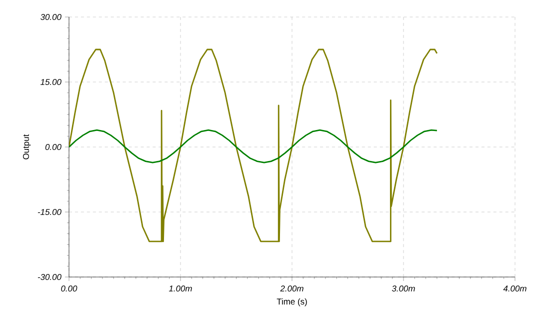  What do you see at coordinates (403, 289) in the screenshot?
I see `x-tick-label: 3.00m` at bounding box center [403, 289].